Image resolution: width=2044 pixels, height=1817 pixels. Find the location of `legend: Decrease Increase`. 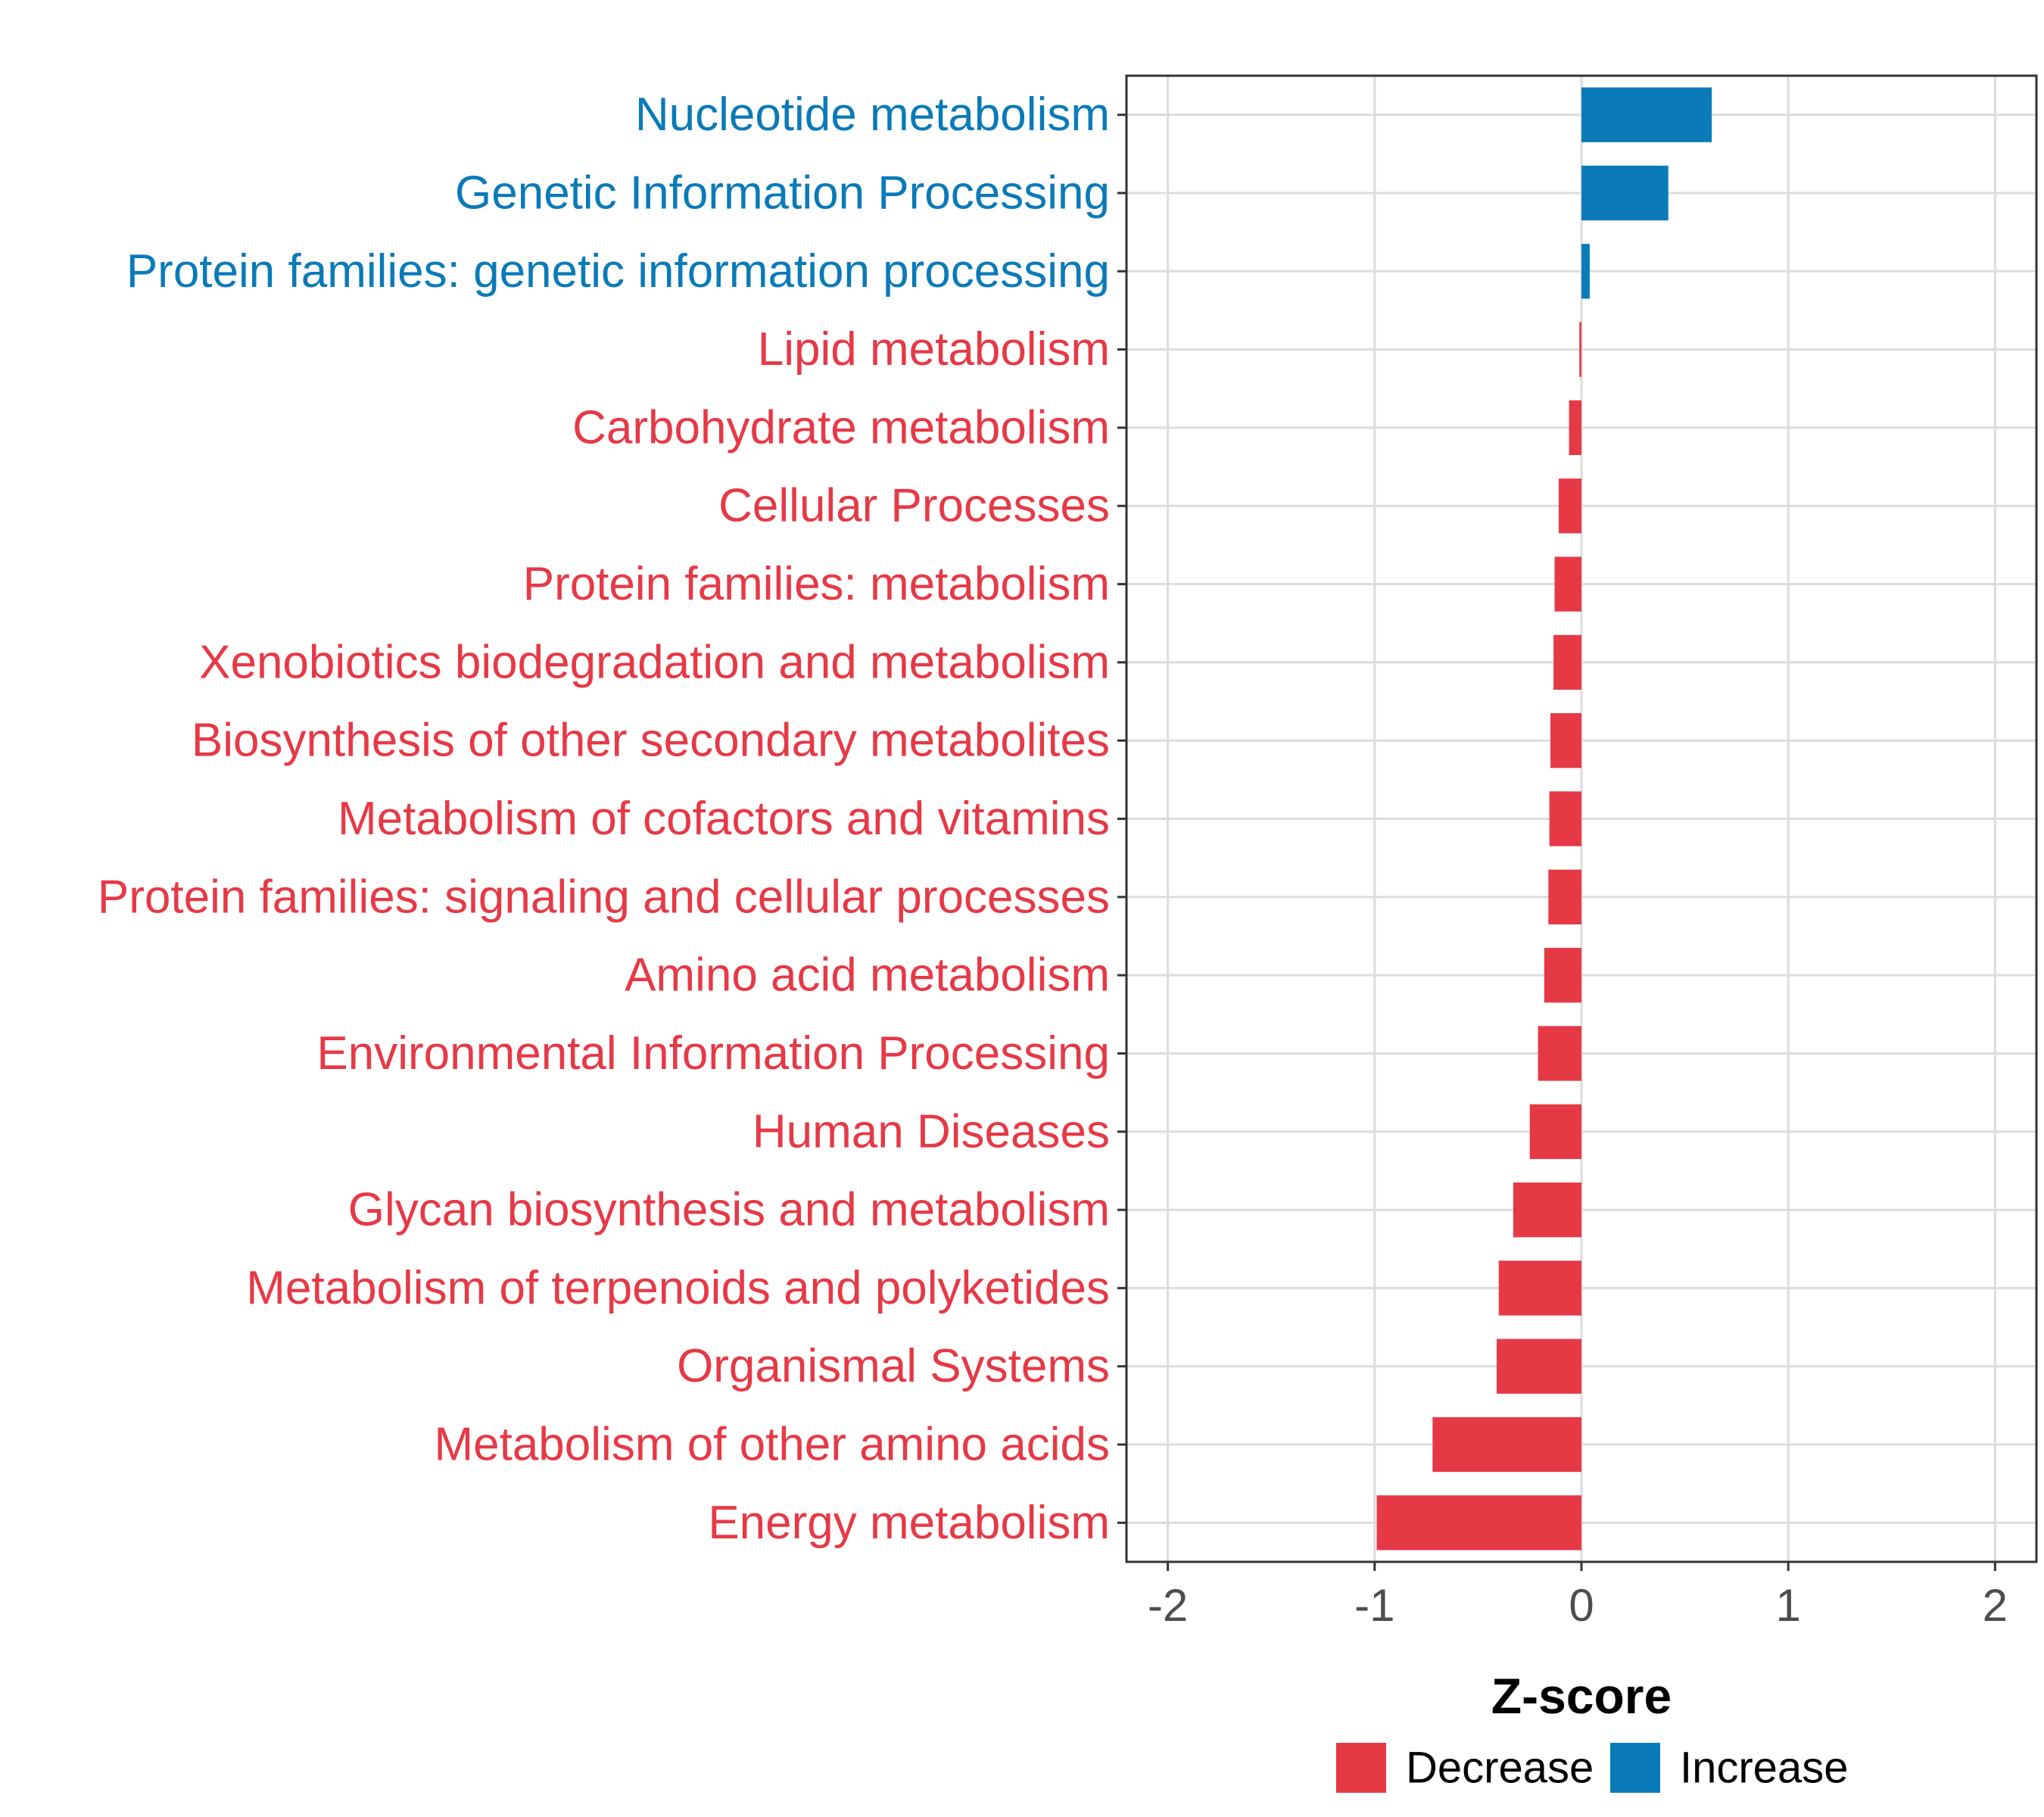

legend: Decrease Increase is located at coordinates (1592, 1768).